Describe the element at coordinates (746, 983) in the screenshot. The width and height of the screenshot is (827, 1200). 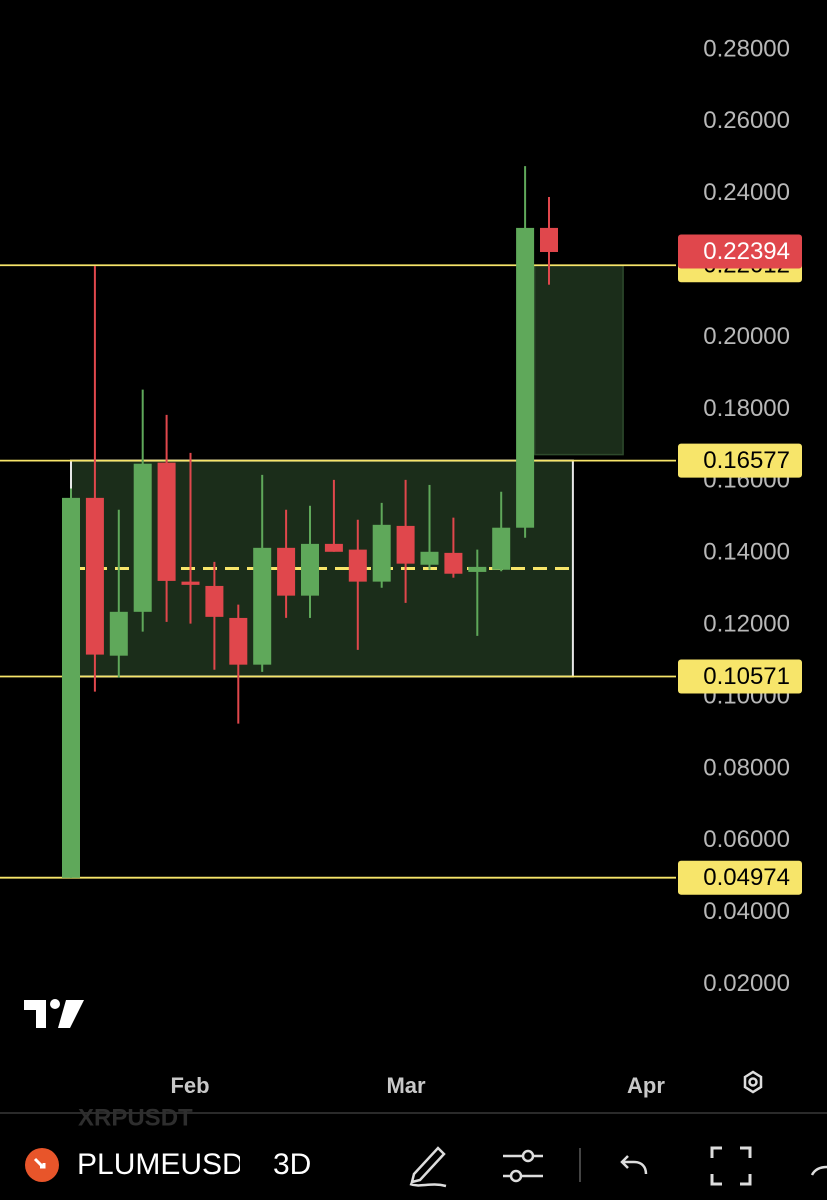
I see `y-tick-label: 0.02000` at that location.